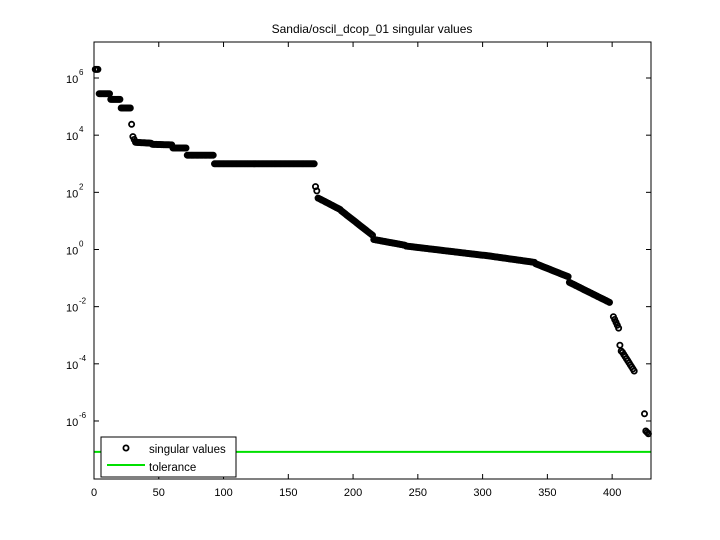 The width and height of the screenshot is (720, 540). I want to click on x-tick-label: 300, so click(482, 493).